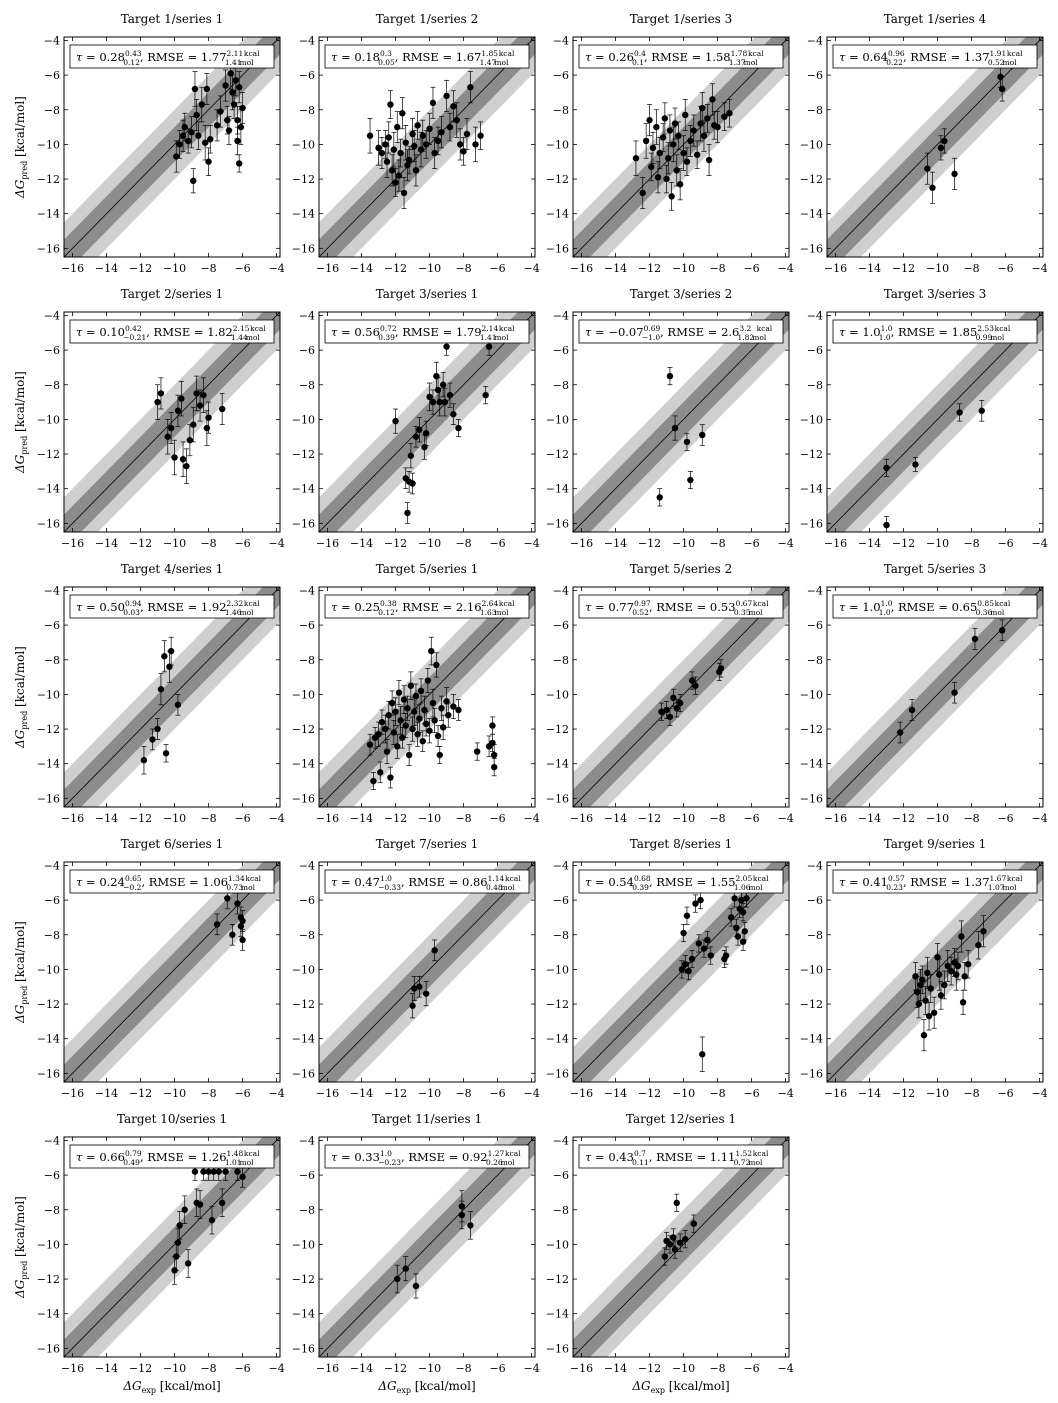 Image resolution: width=1058 pixels, height=1403 pixels. I want to click on rmse-upper: 1.52, so click(743, 1153).